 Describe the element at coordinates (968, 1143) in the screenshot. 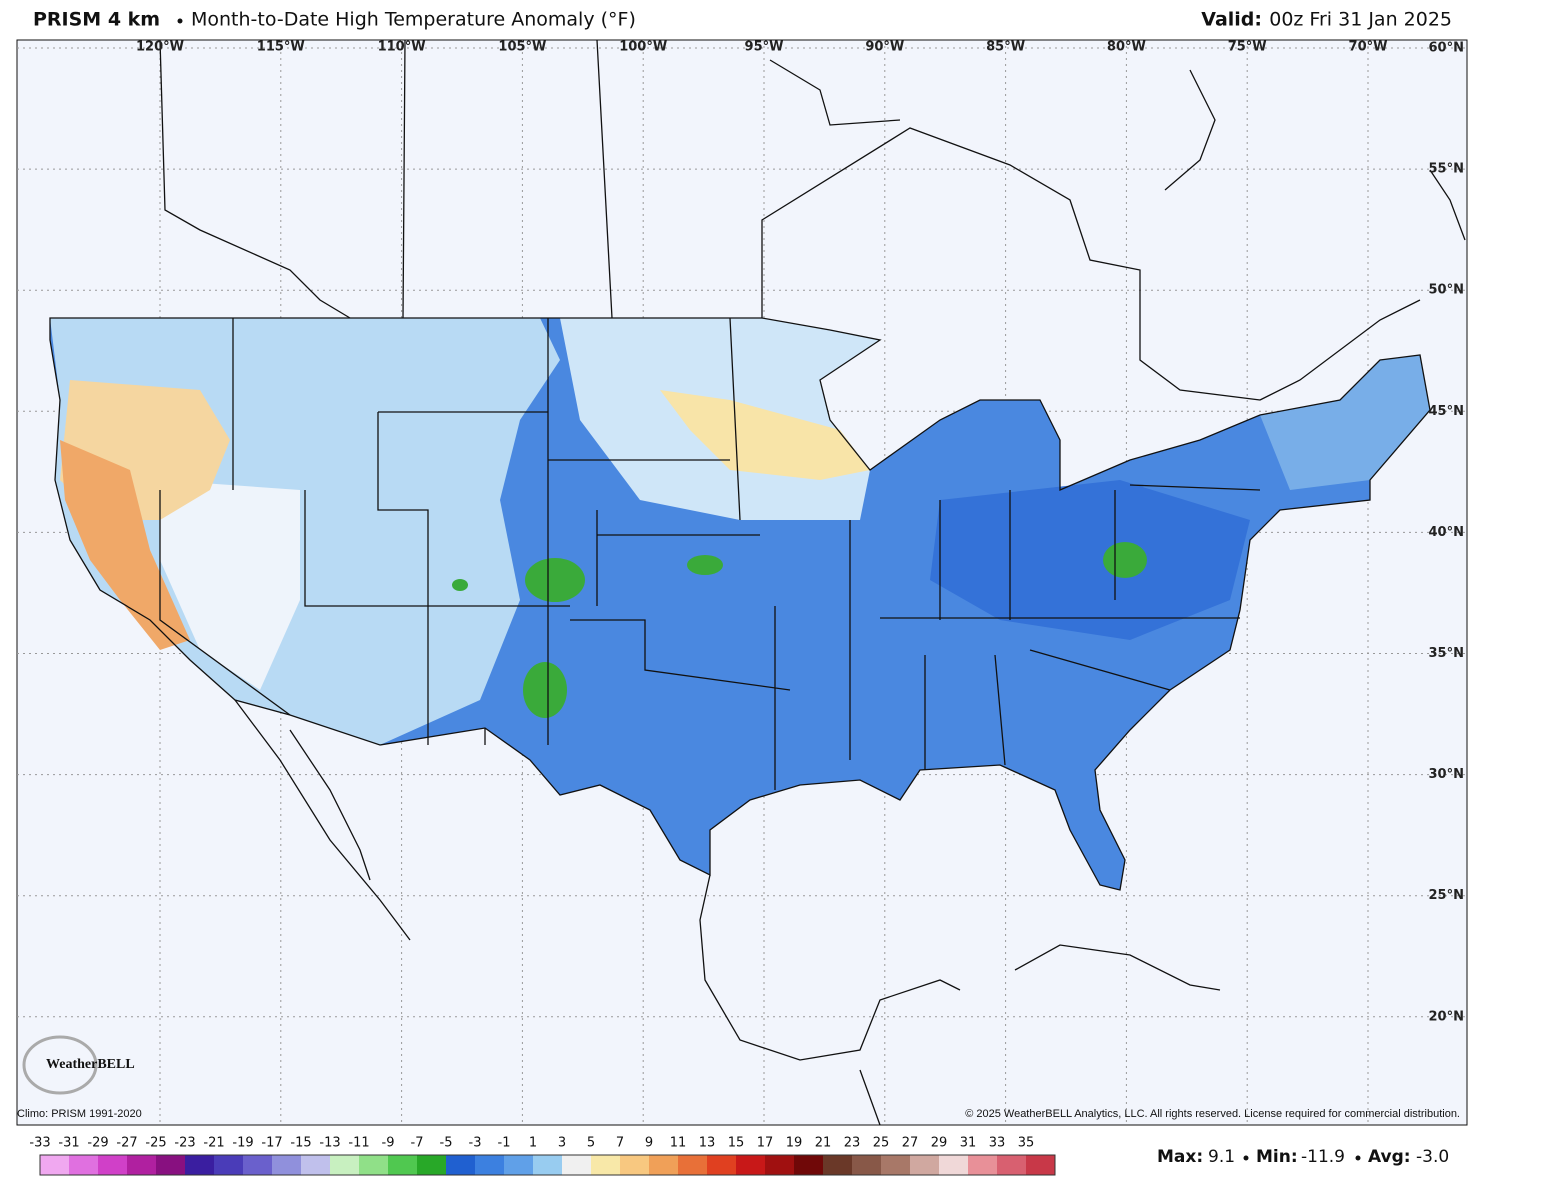

I see `colorbar-label: 31` at that location.